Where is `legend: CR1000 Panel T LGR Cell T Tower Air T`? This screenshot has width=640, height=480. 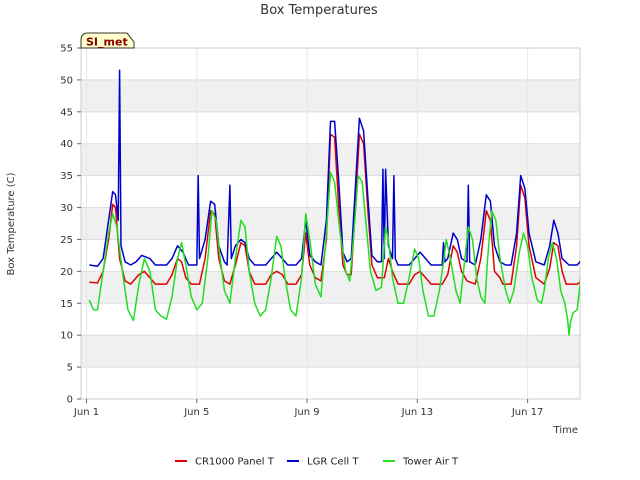
legend: CR1000 Panel T LGR Cell T Tower Air T is located at coordinates (317, 462).